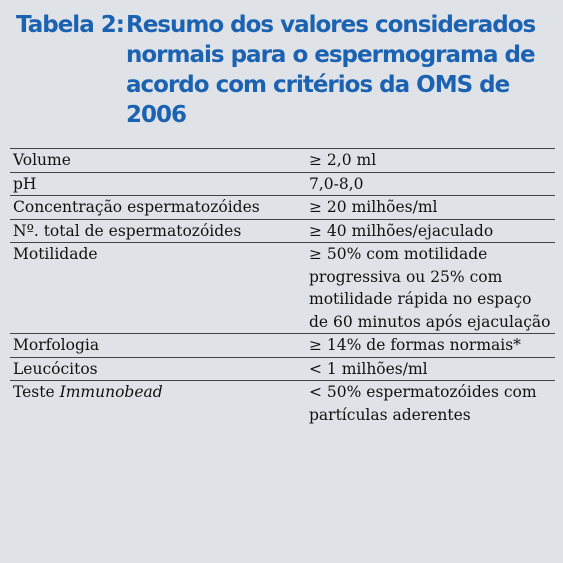 The height and width of the screenshot is (563, 563). Describe the element at coordinates (158, 404) in the screenshot. I see `parameter-cell: Teste Immunobead` at that location.